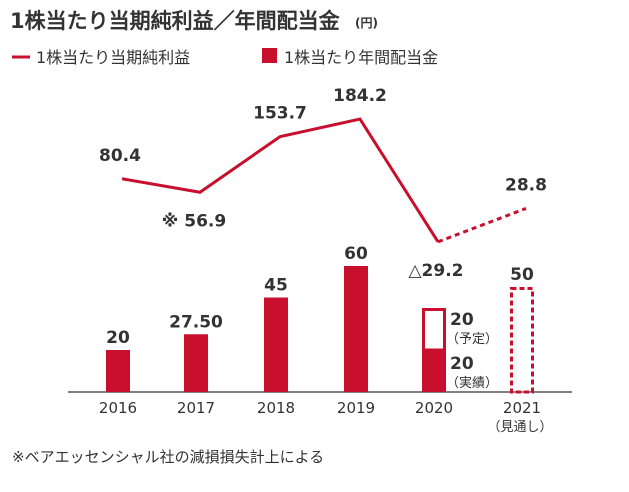 The image size is (629, 492). Describe the element at coordinates (196, 408) in the screenshot. I see `x-tick-label: 2017` at that location.